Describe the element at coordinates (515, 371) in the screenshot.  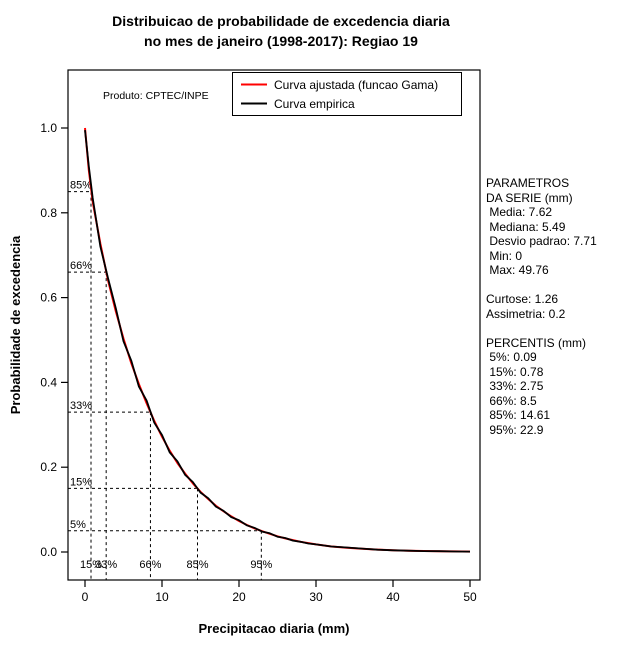
I see `stat-line: 15%: 0.78` at that location.